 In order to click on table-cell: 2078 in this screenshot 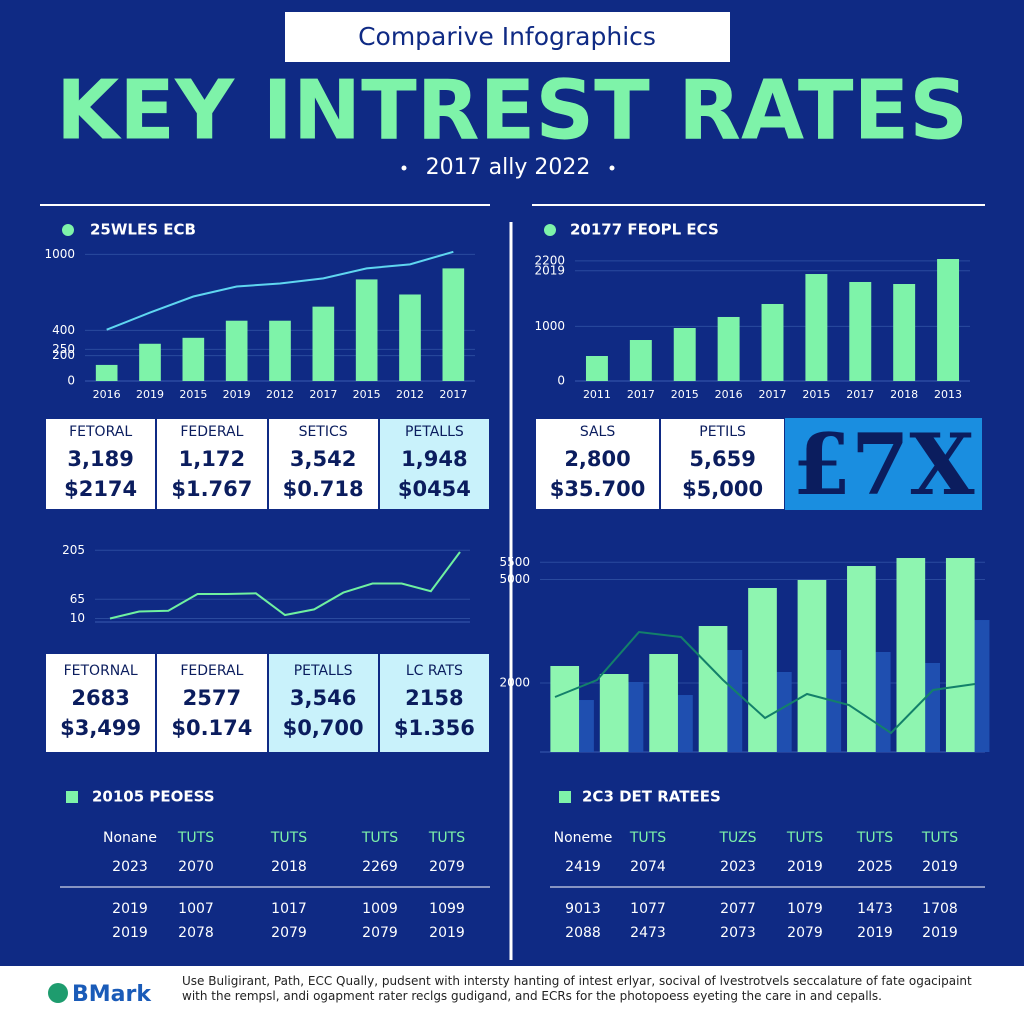, I will do `click(196, 933)`.